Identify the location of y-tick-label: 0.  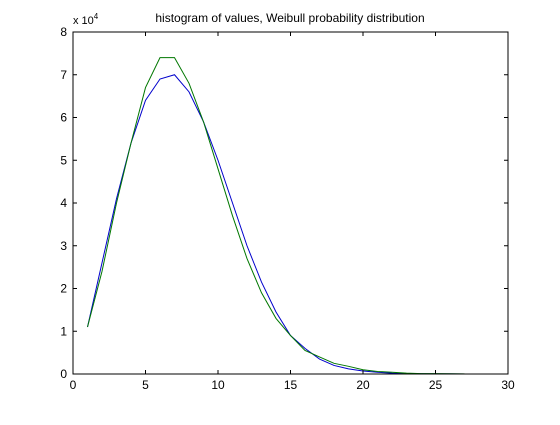
(63, 374).